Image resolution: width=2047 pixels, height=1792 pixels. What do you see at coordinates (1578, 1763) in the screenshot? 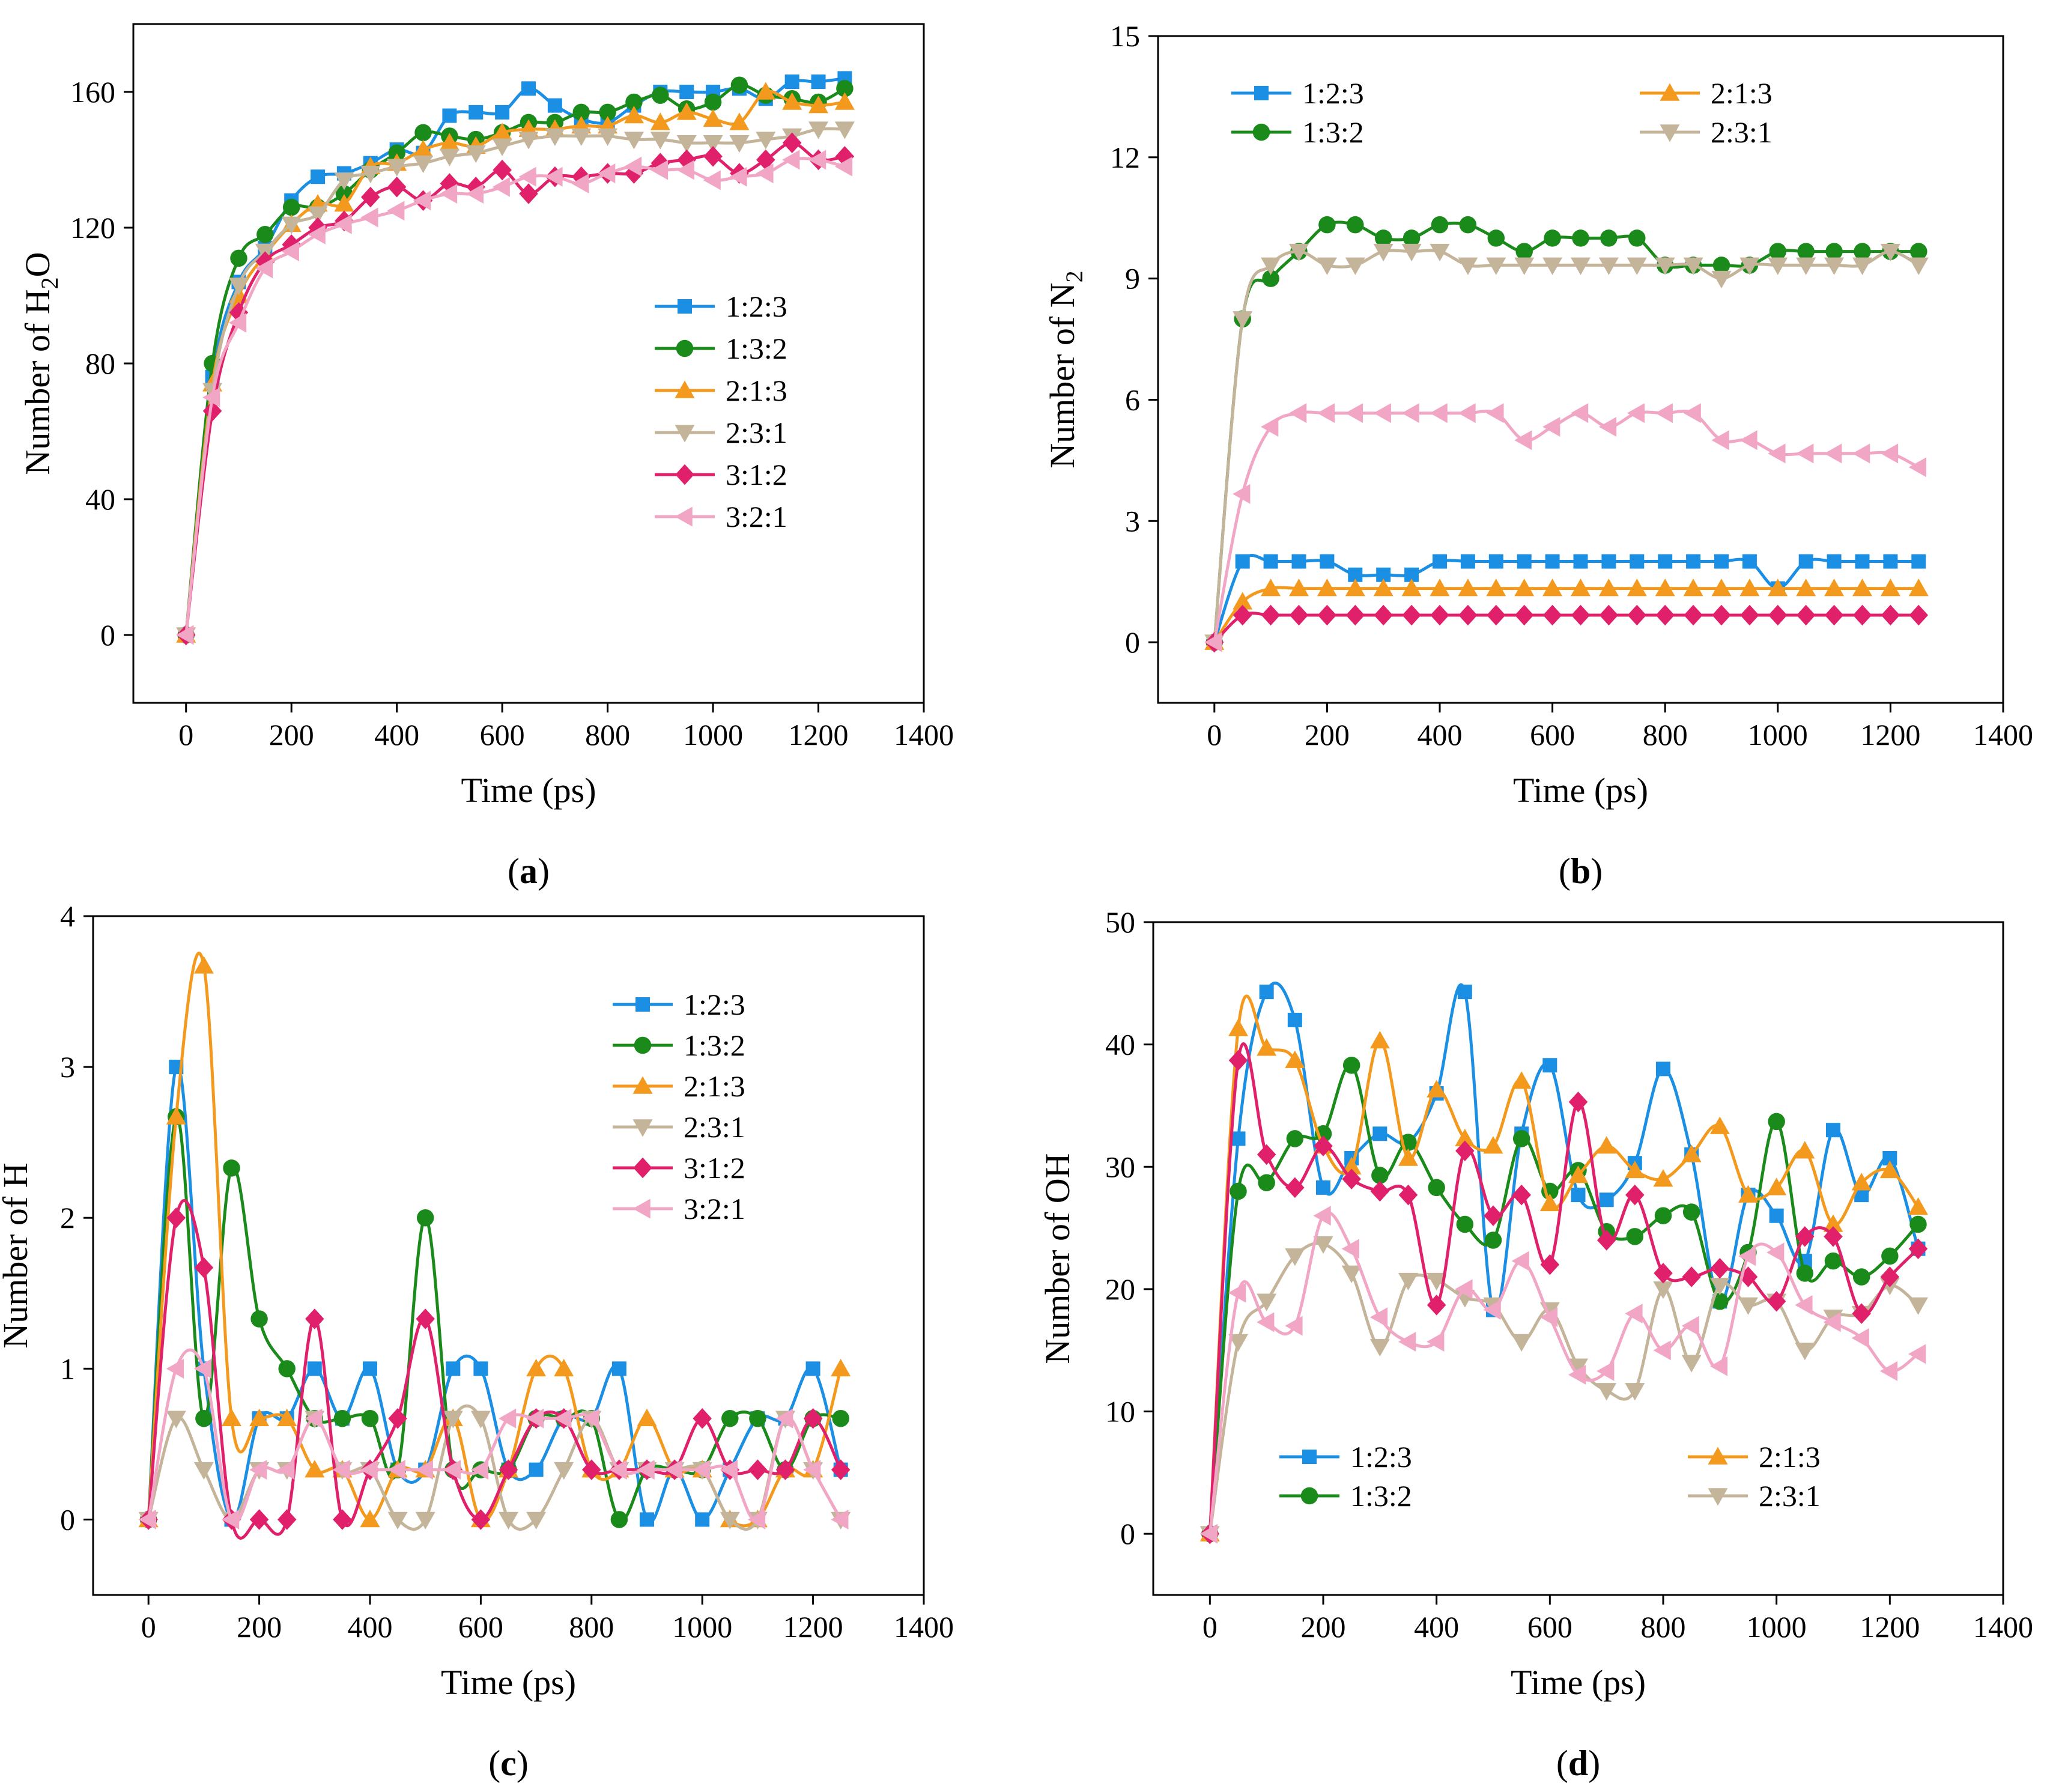
I see `panel-label-letter-d: d` at bounding box center [1578, 1763].